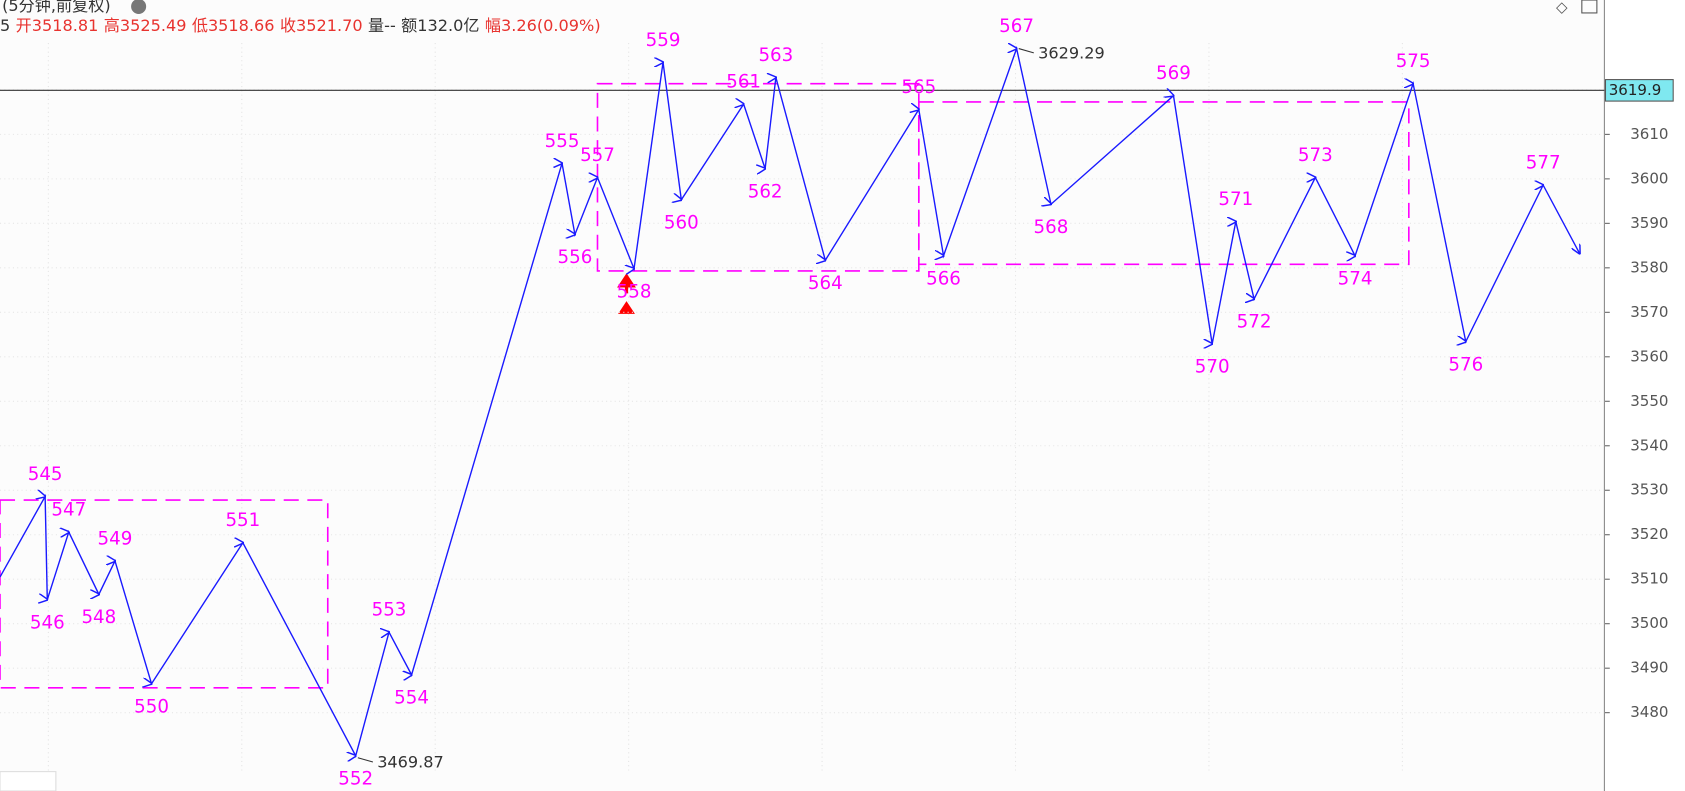 The image size is (1685, 791). What do you see at coordinates (597, 155) in the screenshot?
I see `pivot-label: 557` at bounding box center [597, 155].